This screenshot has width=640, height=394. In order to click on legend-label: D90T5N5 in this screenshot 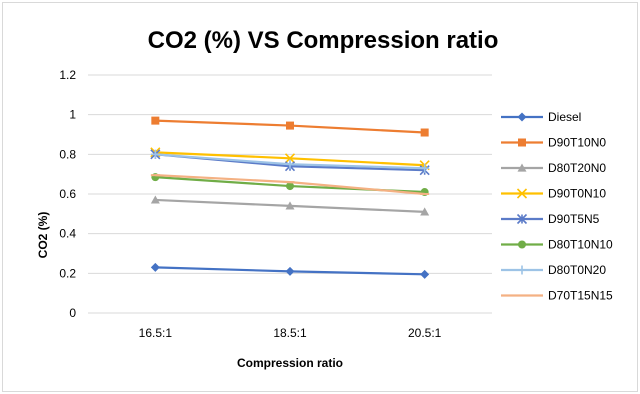, I will do `click(574, 219)`.